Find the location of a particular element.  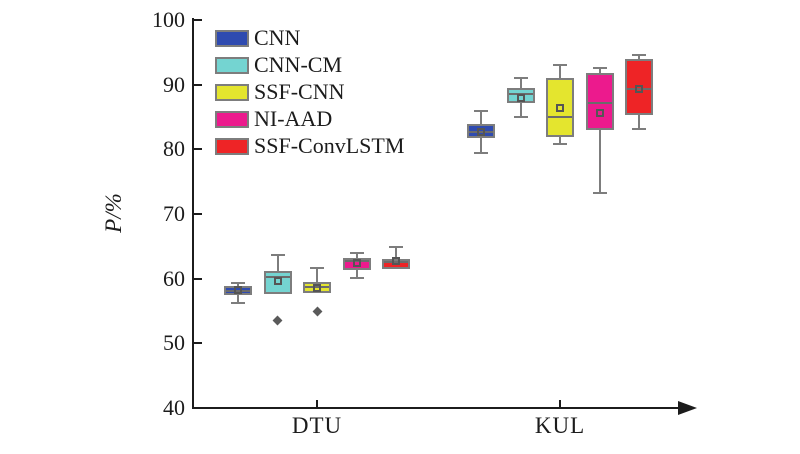

legend-item: NI-AAD is located at coordinates (230, 119).